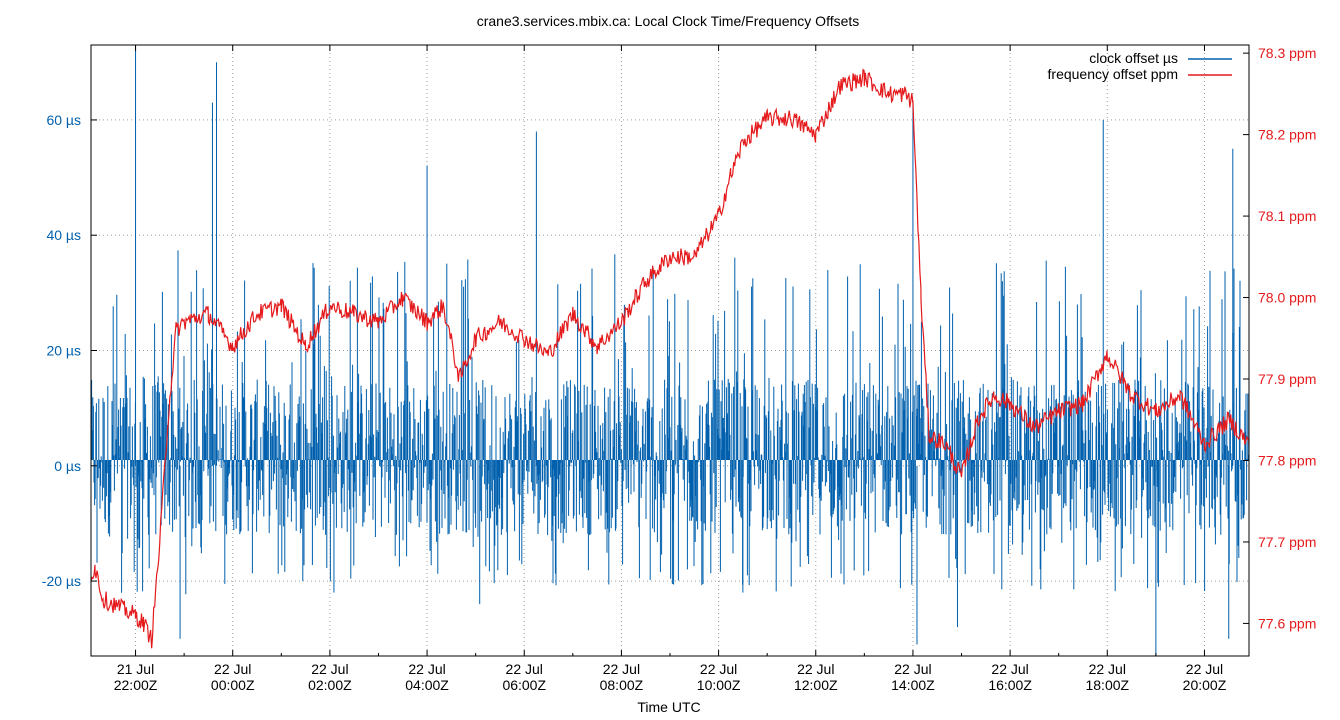 The width and height of the screenshot is (1340, 720). Describe the element at coordinates (524, 685) in the screenshot. I see `x-tick-time: 06:00Z` at that location.